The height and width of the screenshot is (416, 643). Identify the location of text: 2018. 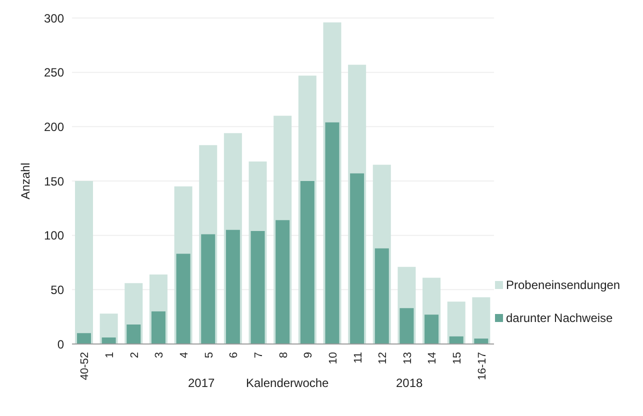
(409, 383).